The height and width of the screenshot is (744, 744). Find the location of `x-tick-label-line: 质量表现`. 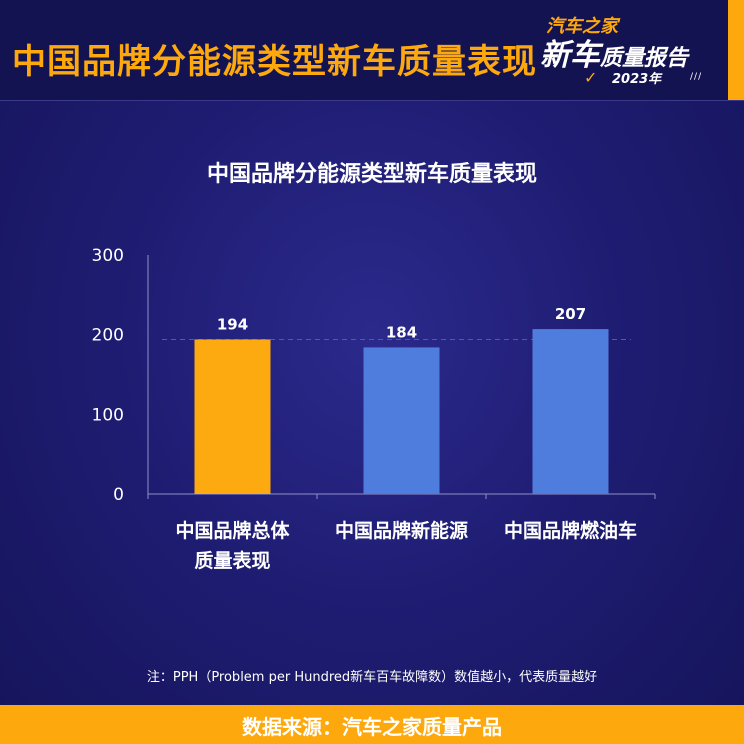

x-tick-label-line: 质量表现 is located at coordinates (232, 561).